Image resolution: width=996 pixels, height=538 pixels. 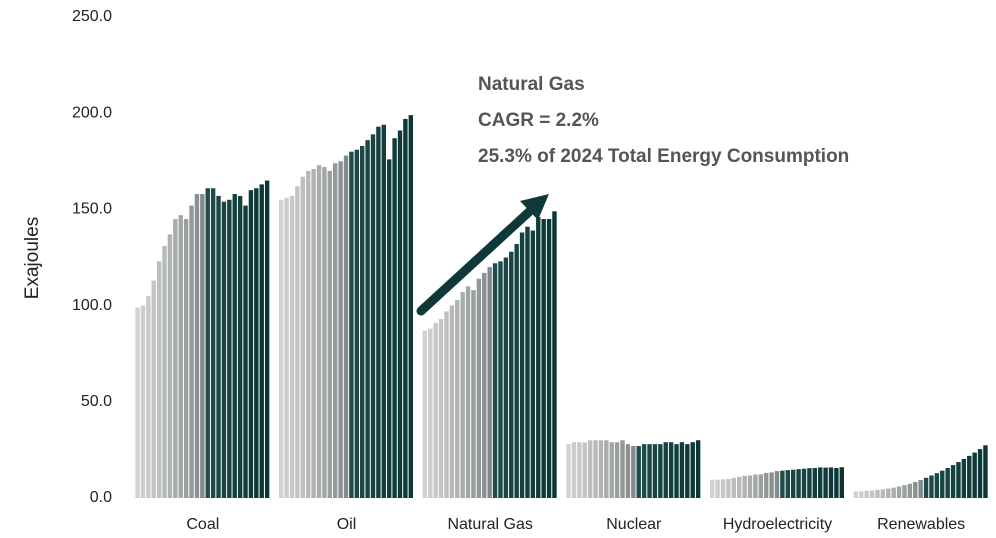 What do you see at coordinates (777, 524) in the screenshot?
I see `x-tick-label: Hydroelectricity` at bounding box center [777, 524].